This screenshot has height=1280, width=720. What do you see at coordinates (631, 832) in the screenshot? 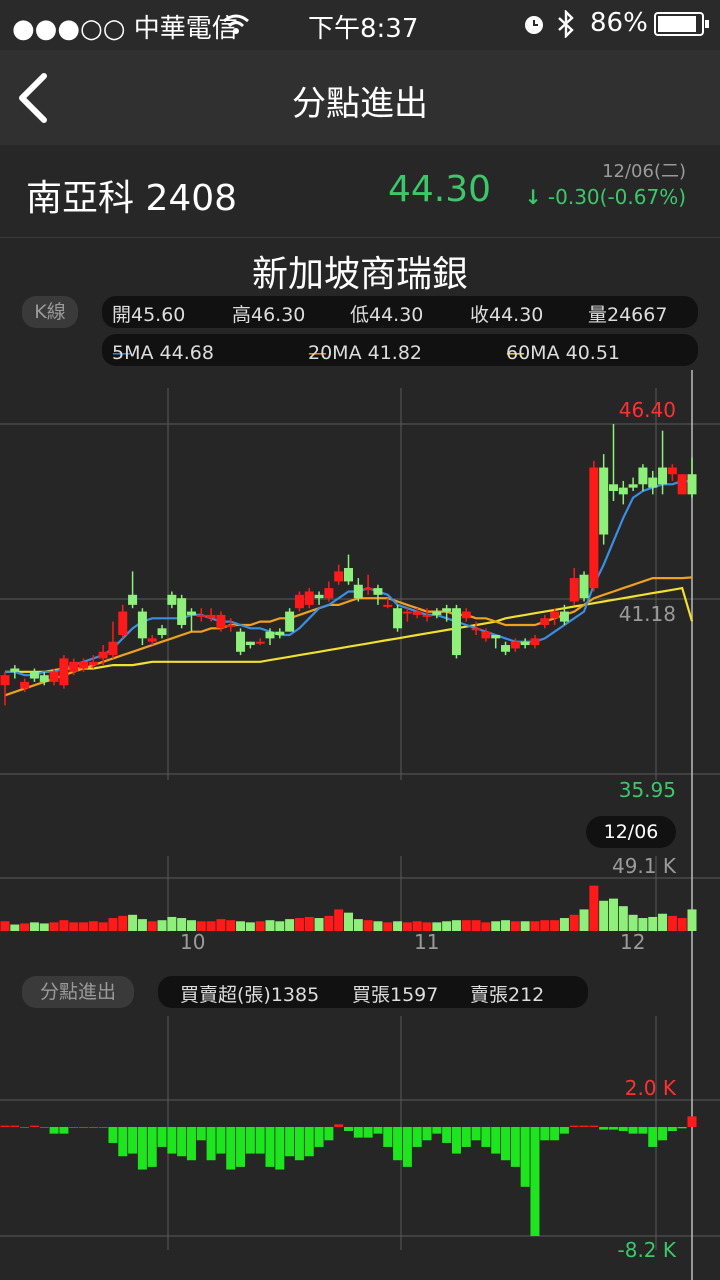
I see `date-badge: 12/06` at bounding box center [631, 832].